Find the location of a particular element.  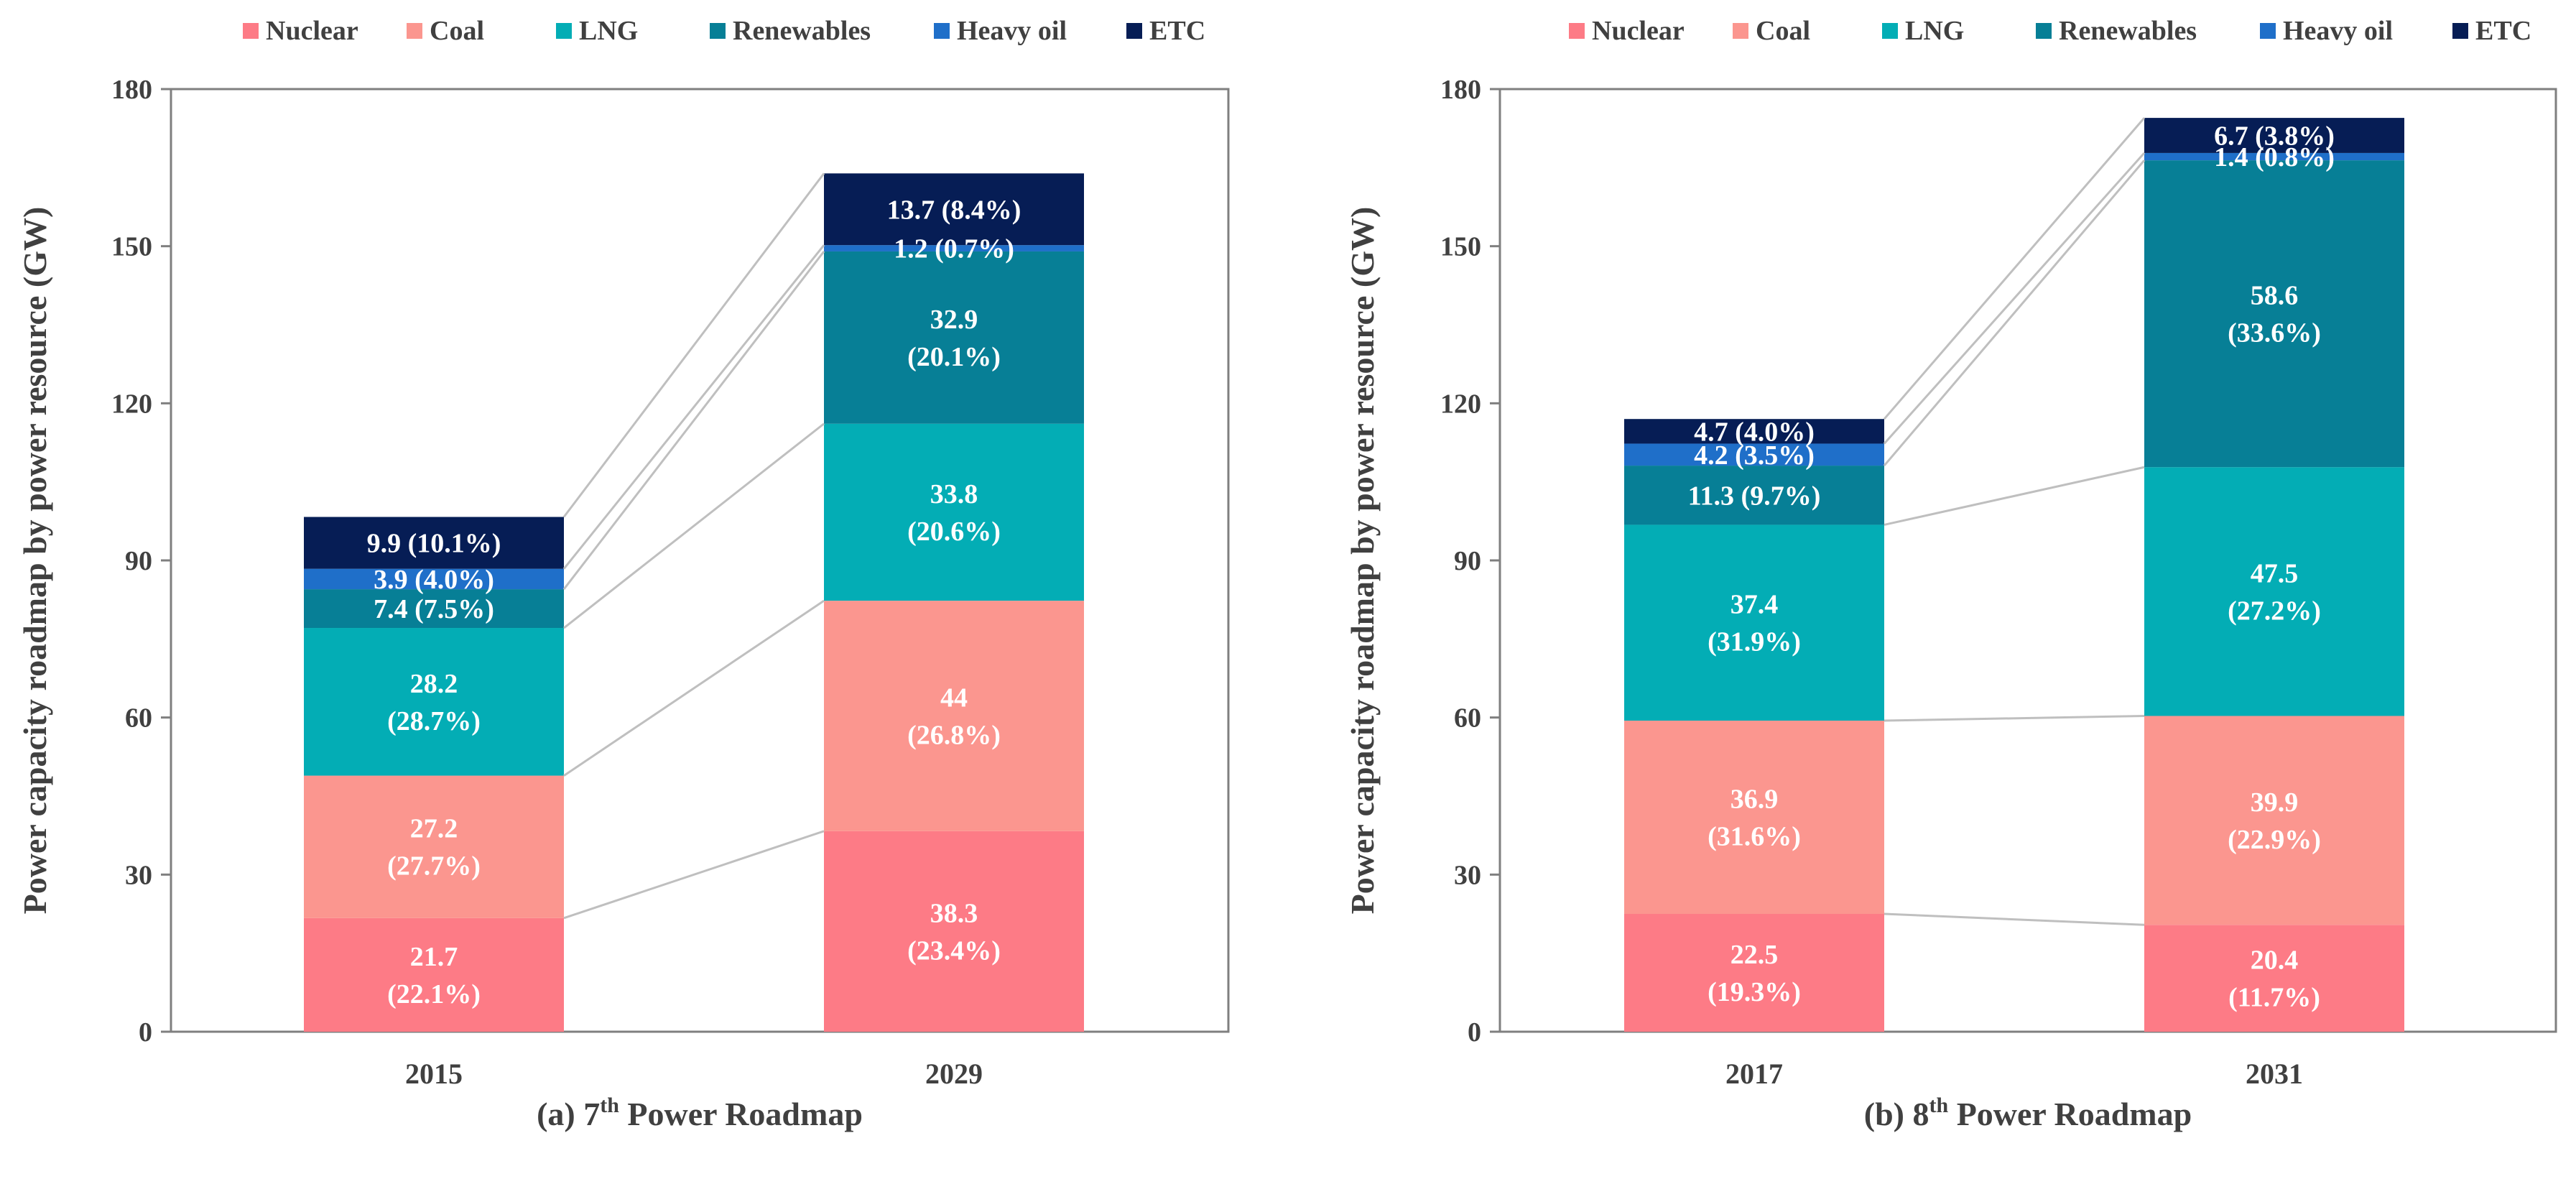

data-label-lng-2015: 28.2 (28.7%) is located at coordinates (434, 702).